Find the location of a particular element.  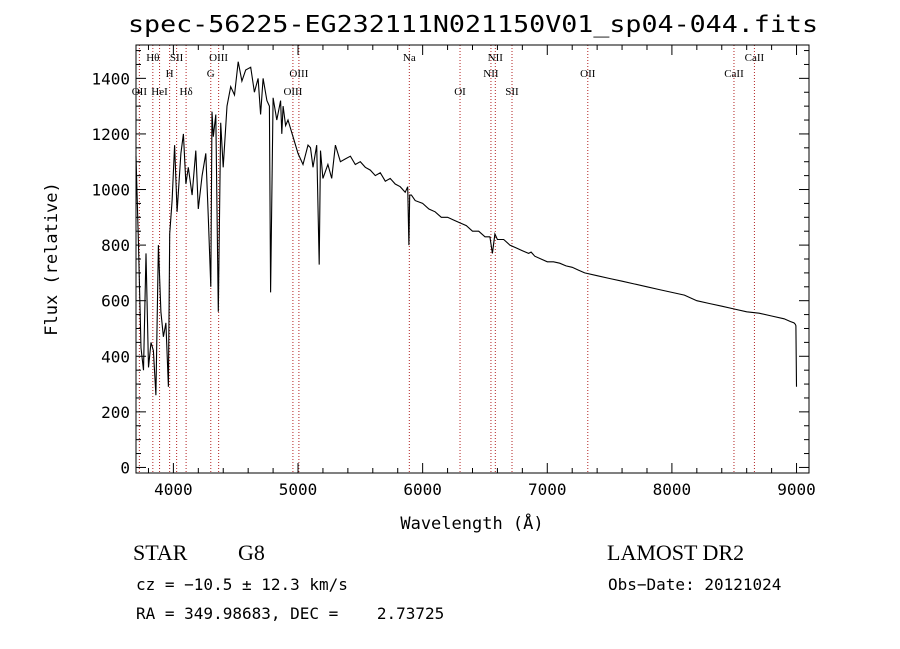

object-subclass: G8 is located at coordinates (251, 552).